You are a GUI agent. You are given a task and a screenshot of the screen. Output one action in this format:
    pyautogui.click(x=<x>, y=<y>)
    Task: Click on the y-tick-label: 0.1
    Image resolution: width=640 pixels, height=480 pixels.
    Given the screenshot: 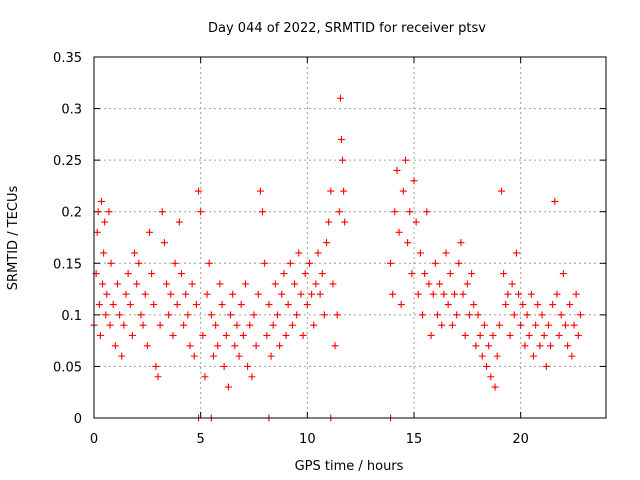 What is the action you would take?
    pyautogui.click(x=71, y=316)
    